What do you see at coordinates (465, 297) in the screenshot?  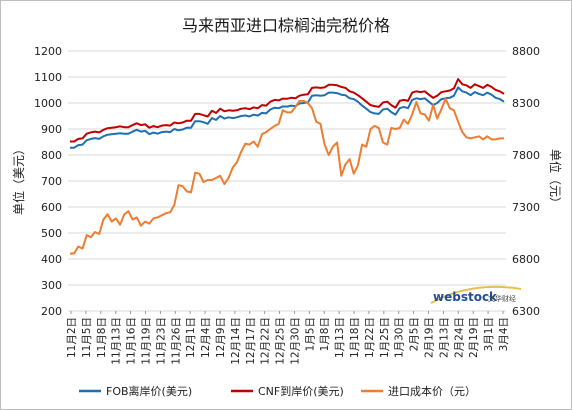 I see `watermark-brand: webstock` at bounding box center [465, 297].